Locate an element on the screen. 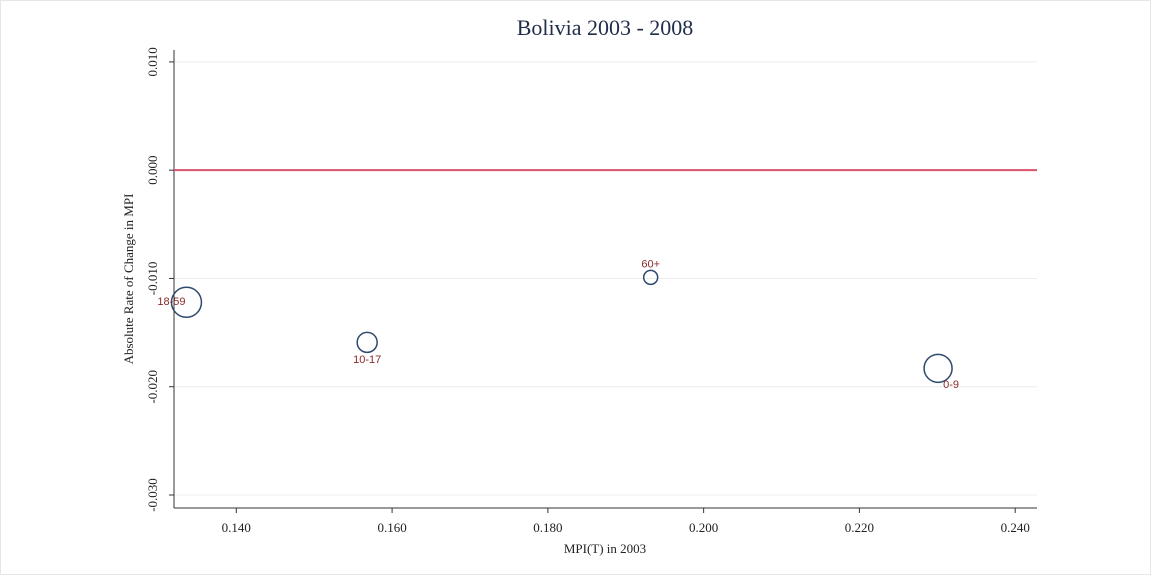 The image size is (1151, 575). point-label: 0-9 is located at coordinates (951, 385).